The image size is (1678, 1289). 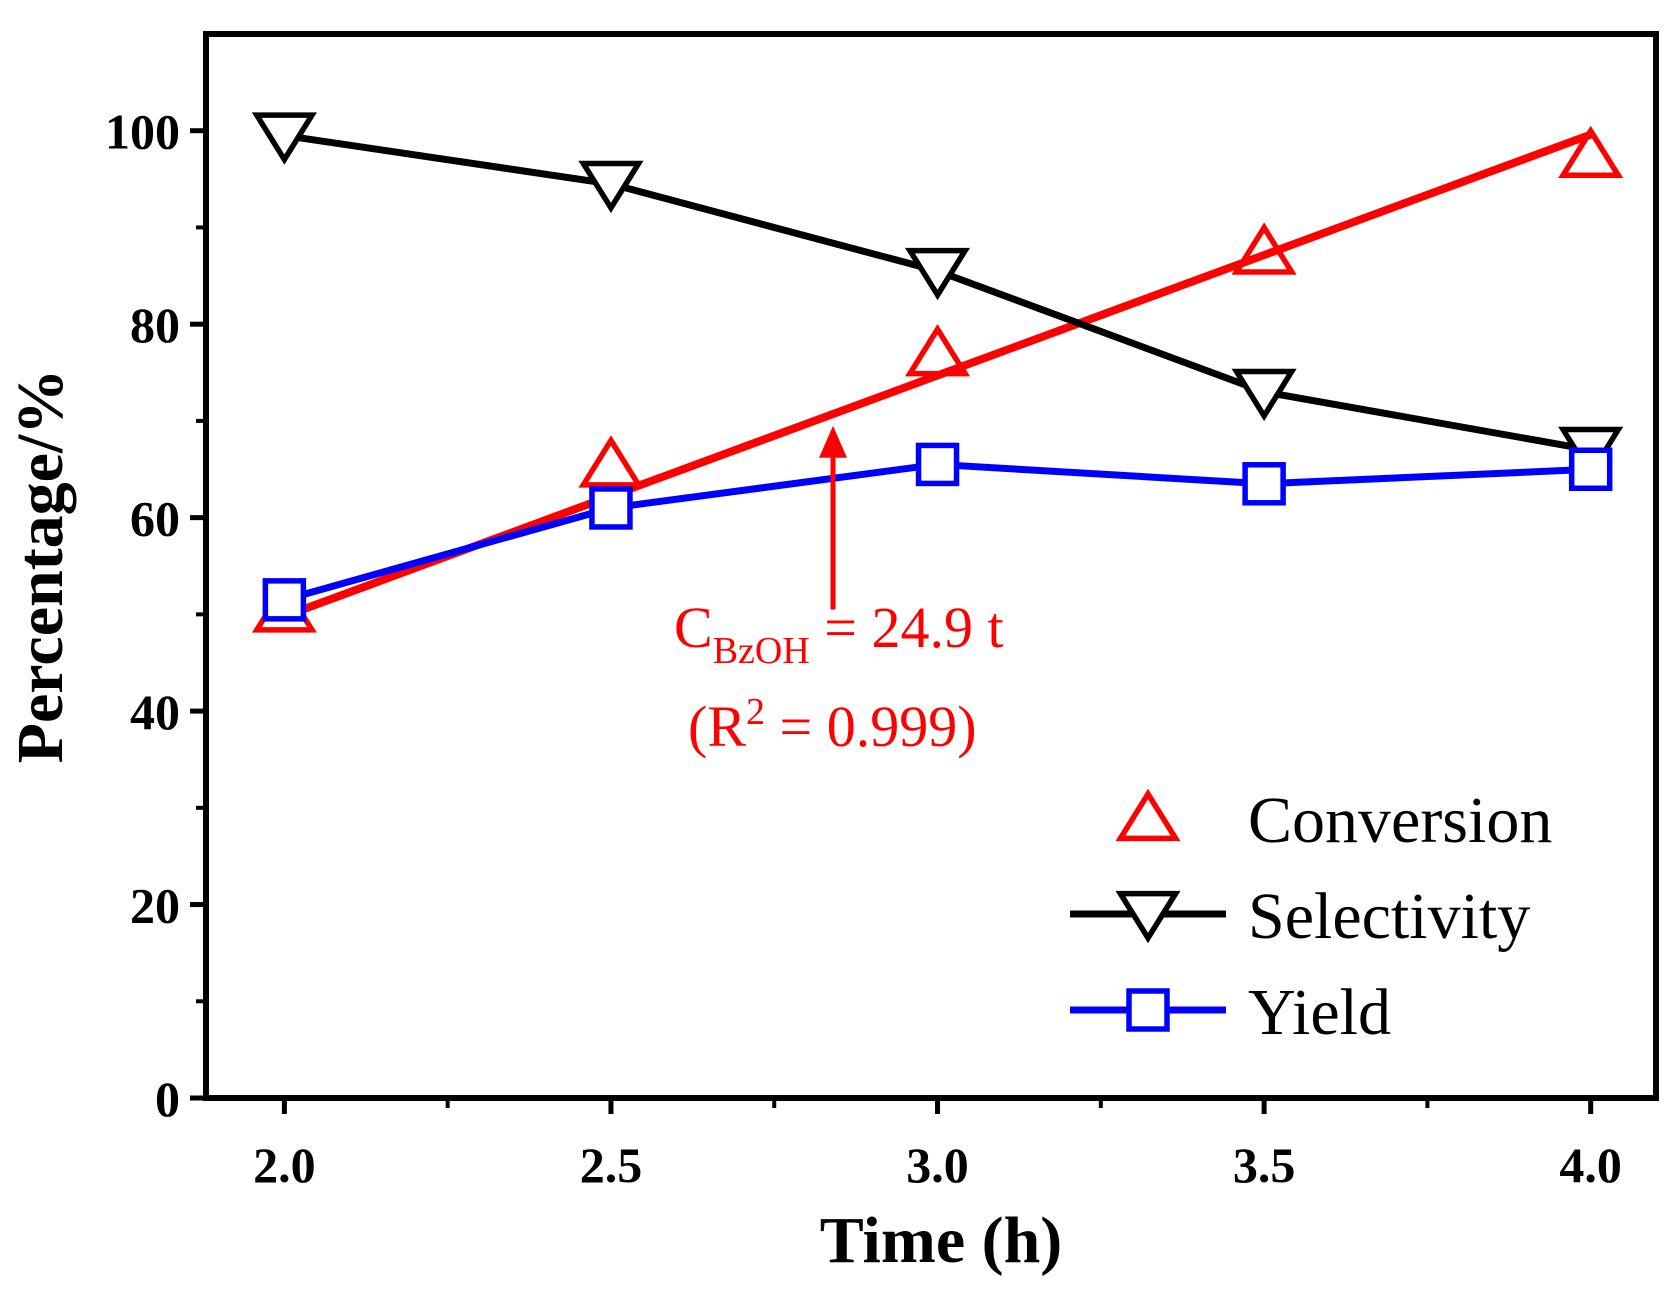 I want to click on y-axis-title: Percentage/%, so click(x=40, y=566).